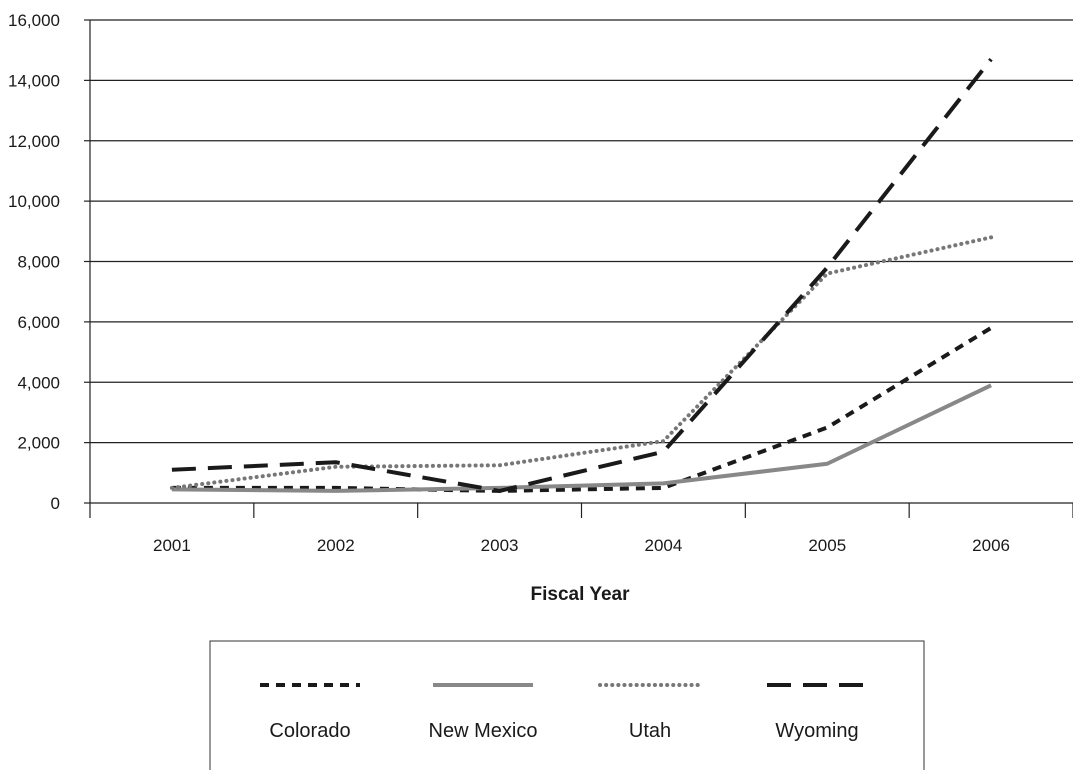  Describe the element at coordinates (38, 322) in the screenshot. I see `y-tick-label: 6,000` at that location.